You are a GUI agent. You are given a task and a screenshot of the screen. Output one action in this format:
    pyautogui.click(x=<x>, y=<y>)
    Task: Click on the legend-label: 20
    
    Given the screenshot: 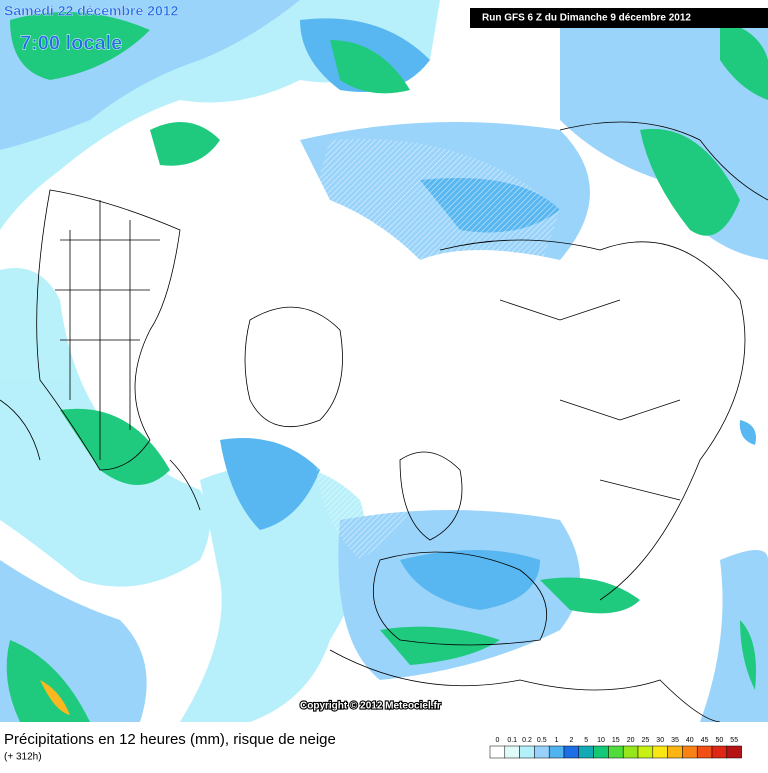 What is the action you would take?
    pyautogui.click(x=631, y=740)
    